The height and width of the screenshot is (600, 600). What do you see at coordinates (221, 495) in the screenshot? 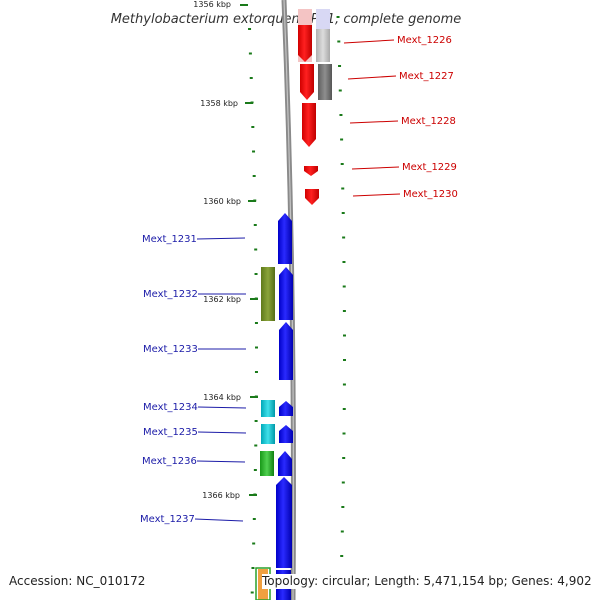
I see `kbp-label: 1366 kbp` at bounding box center [221, 495].